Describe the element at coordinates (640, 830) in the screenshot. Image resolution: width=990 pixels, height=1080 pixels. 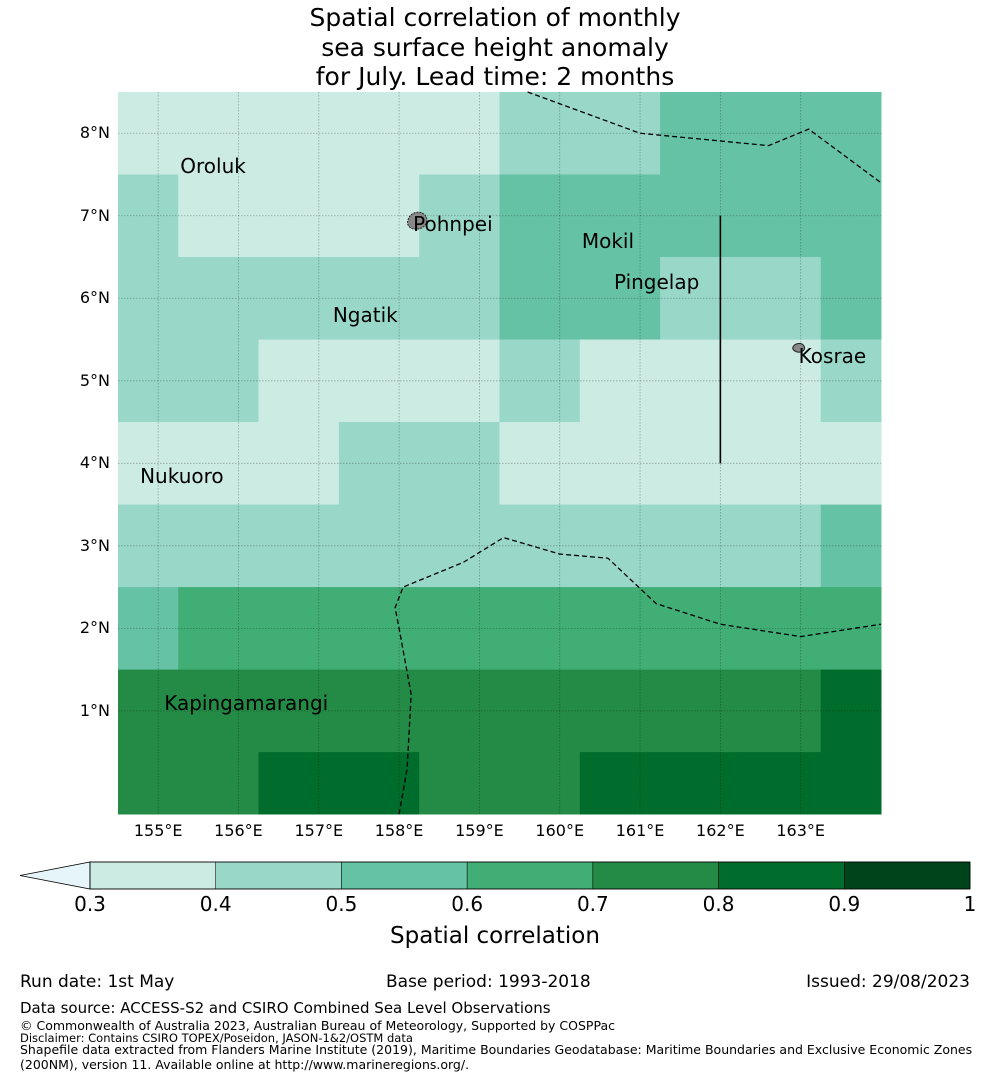
I see `lon-tick-label: 161°E` at that location.